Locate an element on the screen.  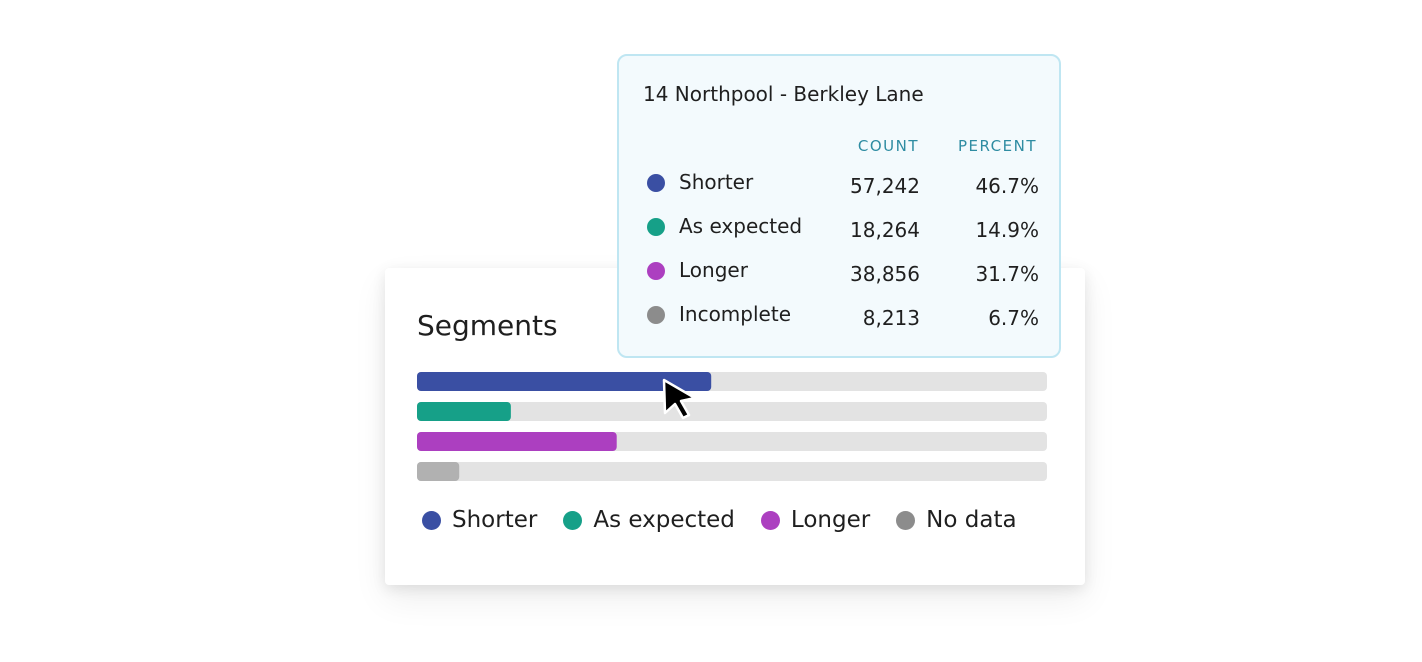
tooltip-row-percent: 14.9% is located at coordinates (1007, 230).